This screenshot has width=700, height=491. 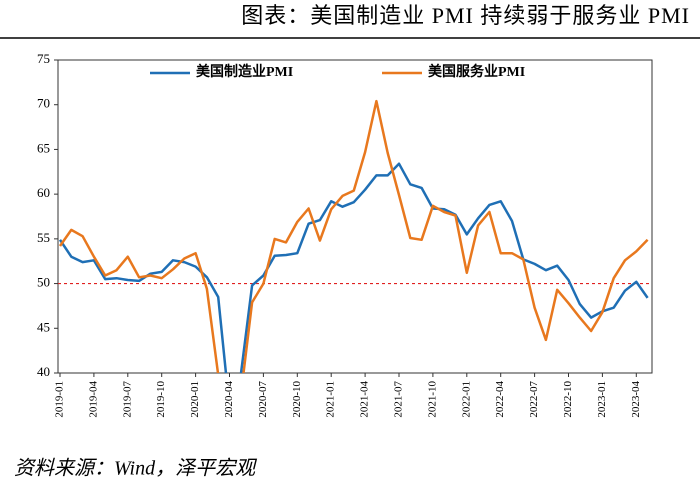 What do you see at coordinates (43, 282) in the screenshot?
I see `y-tick-label: 50` at bounding box center [43, 282].